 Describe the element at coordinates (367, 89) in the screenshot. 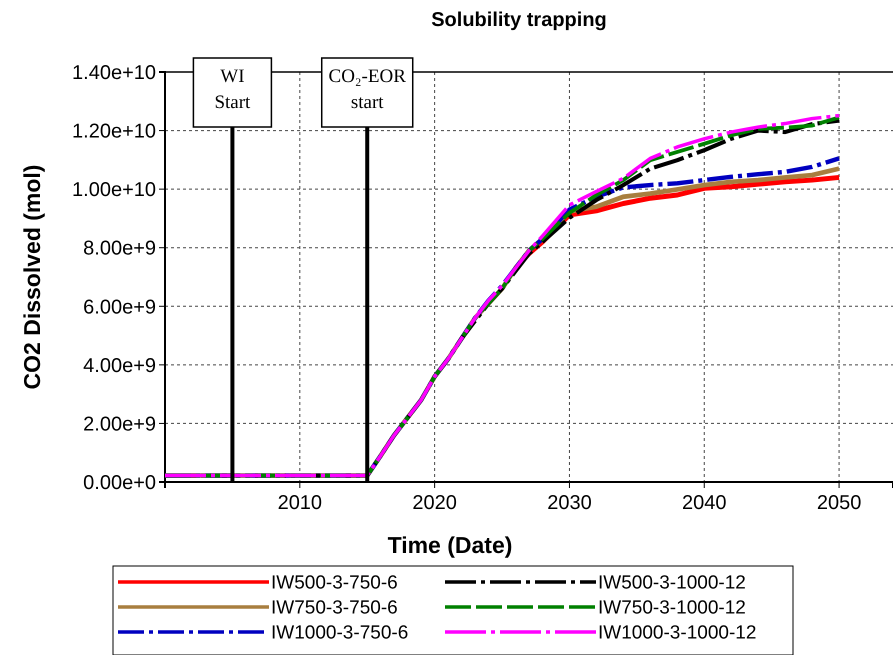

I see `ref-line-label: CO₂-EOR start` at that location.